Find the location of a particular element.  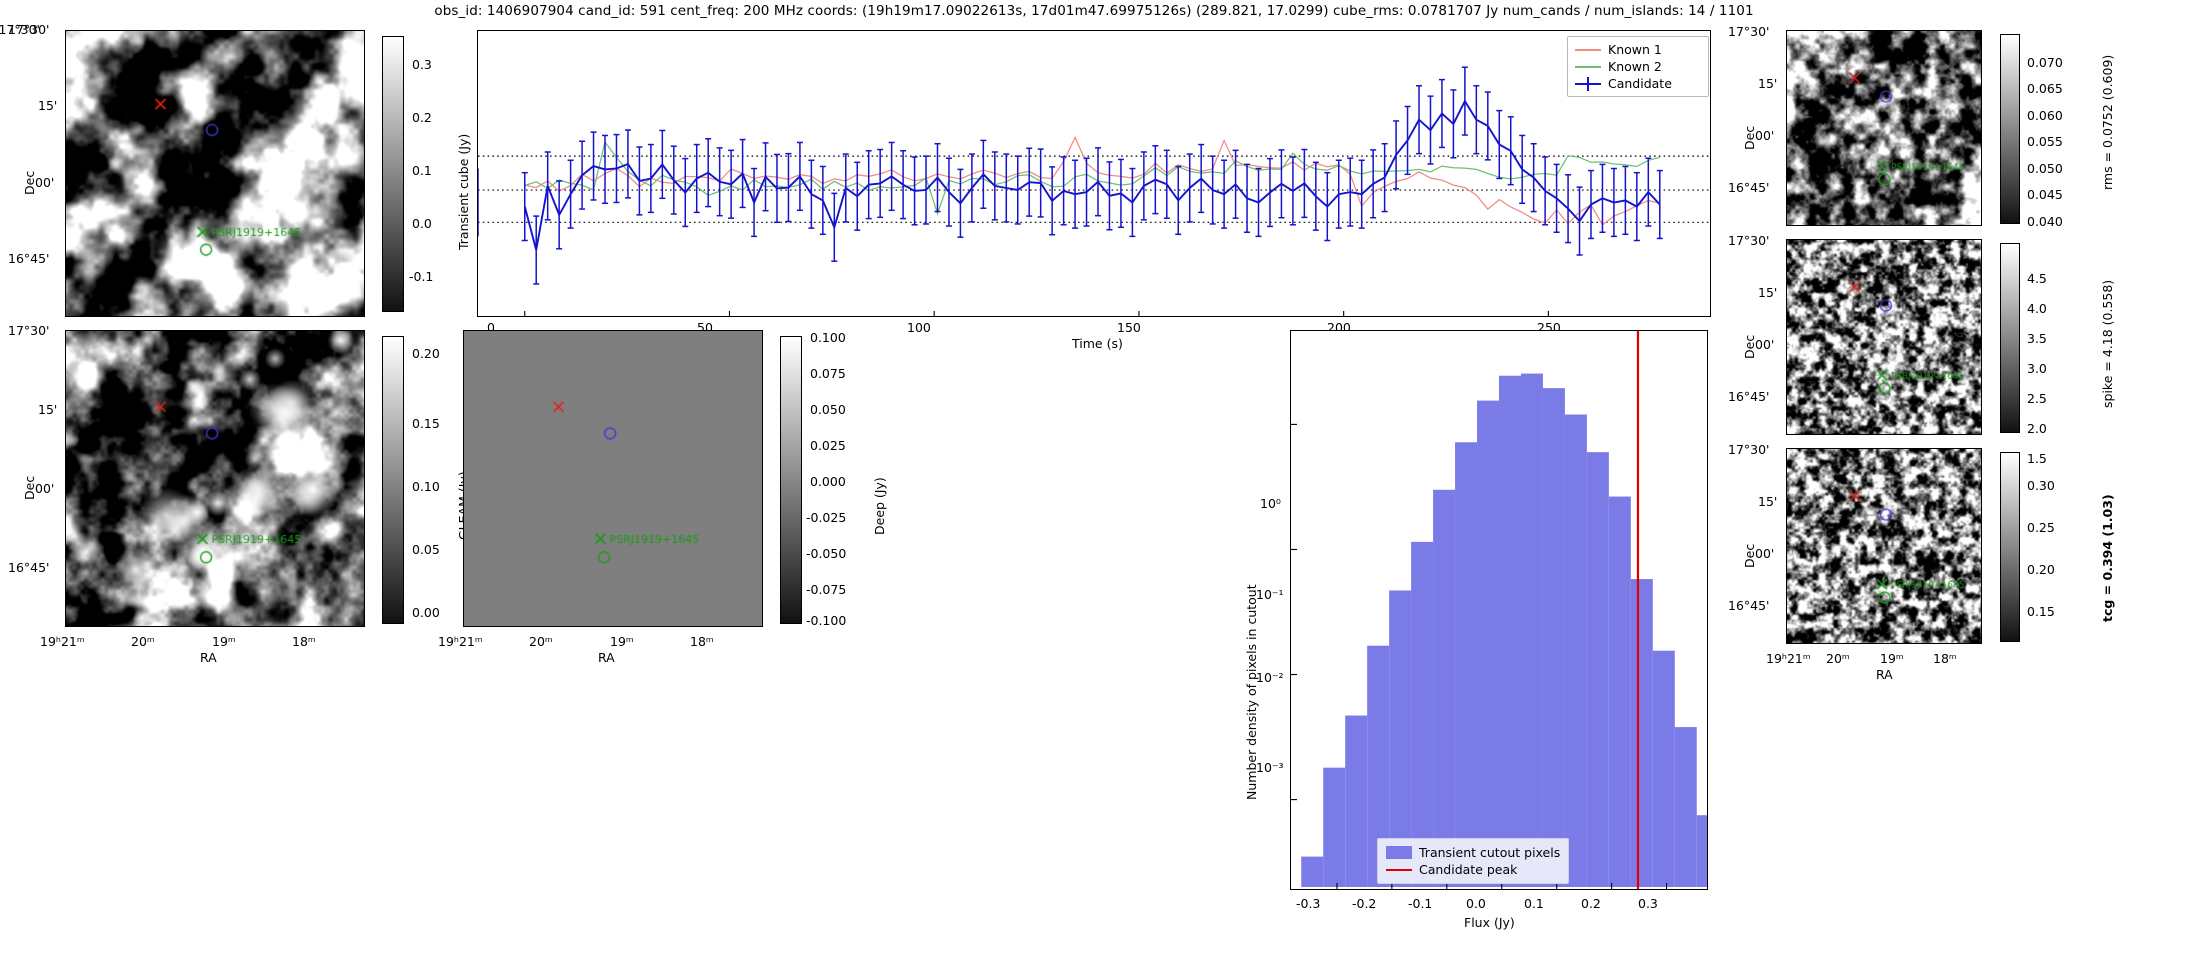

tcg-colorbar is located at coordinates (2010, 547).